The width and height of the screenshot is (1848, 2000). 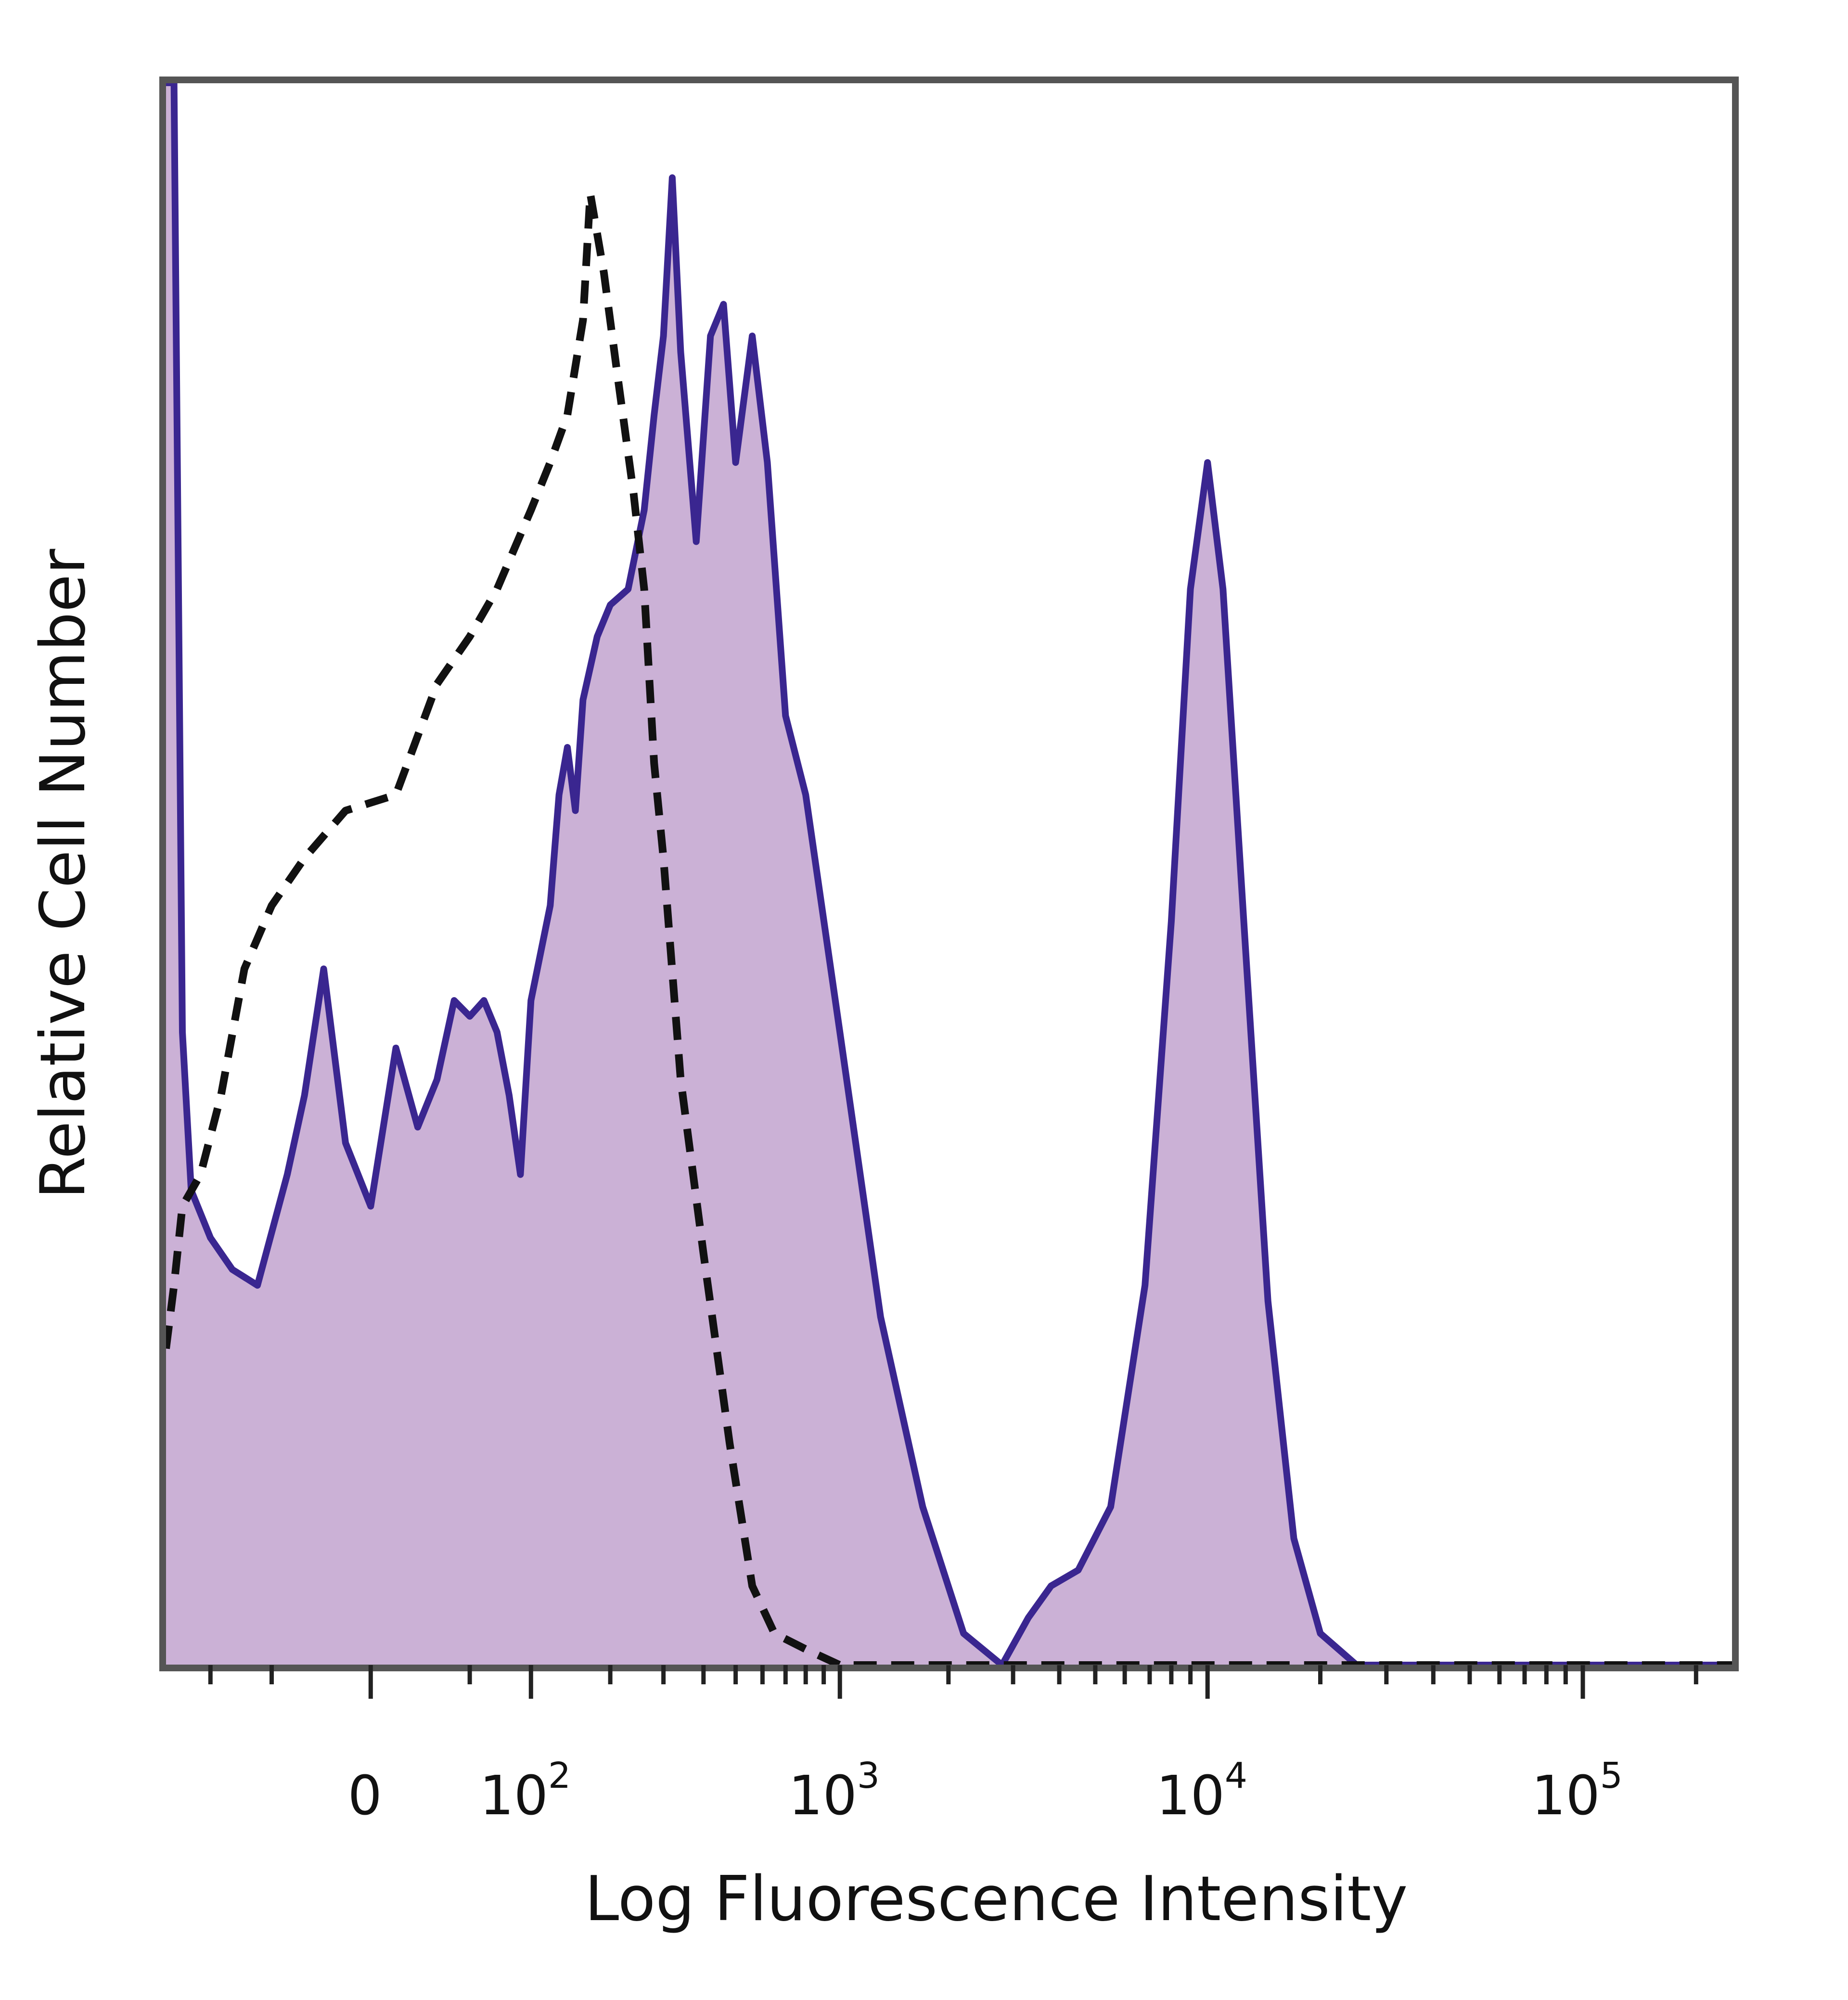 What do you see at coordinates (1201, 1791) in the screenshot?
I see `x-tick-label: 10⁴` at bounding box center [1201, 1791].